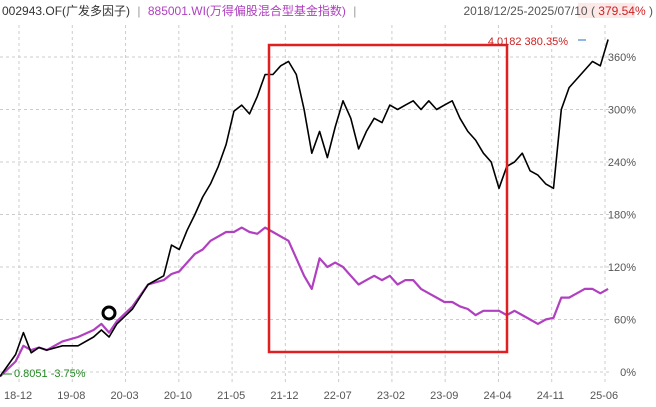 This screenshot has height=407, width=656. I want to click on x-tick-label: 21-05, so click(231, 396).